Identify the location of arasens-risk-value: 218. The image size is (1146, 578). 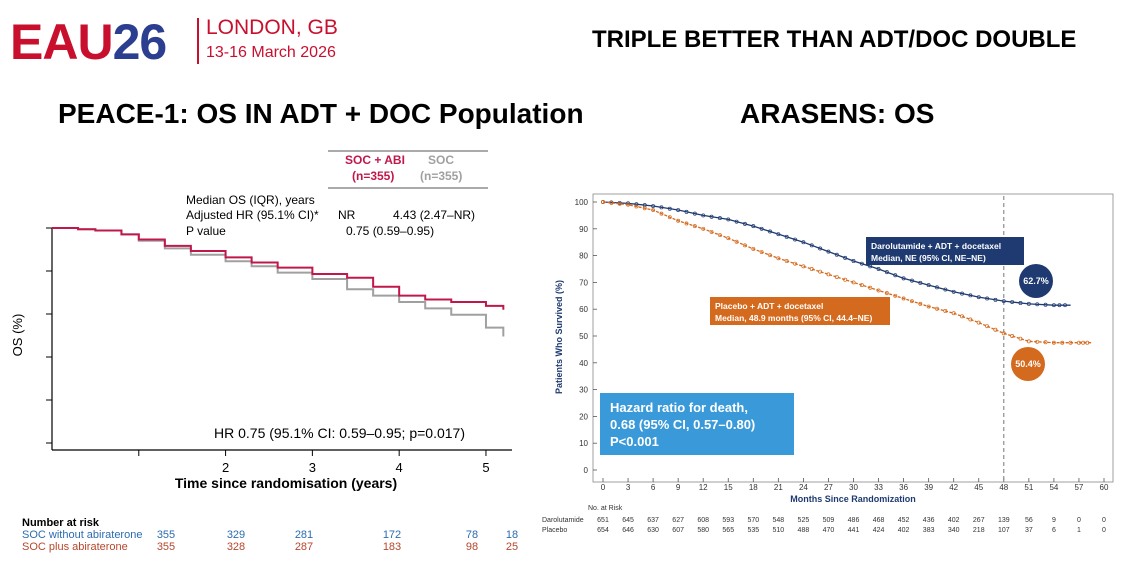
(979, 530).